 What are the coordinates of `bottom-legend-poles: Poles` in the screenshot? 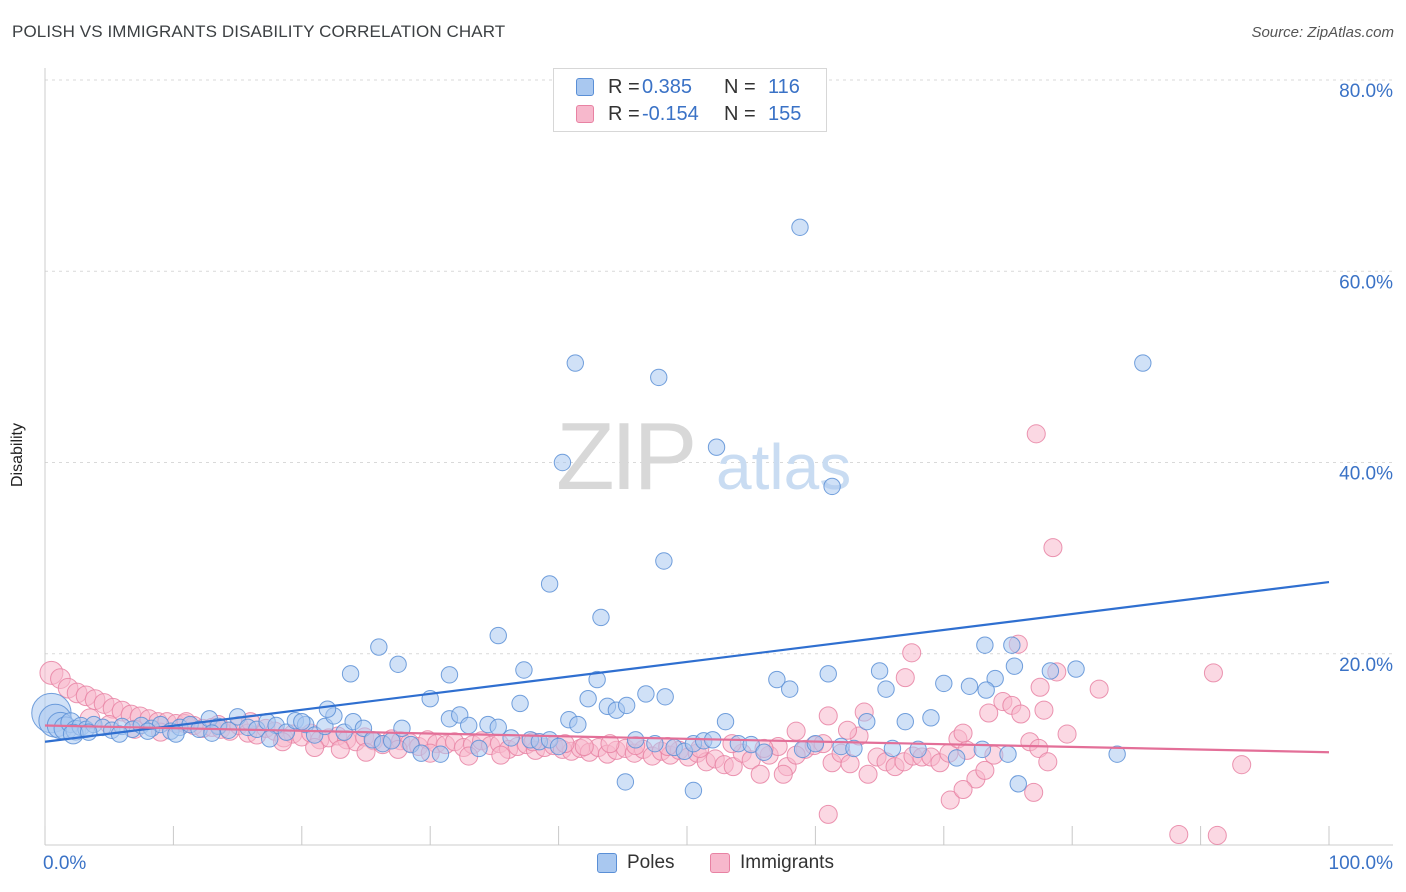 It's located at (636, 863).